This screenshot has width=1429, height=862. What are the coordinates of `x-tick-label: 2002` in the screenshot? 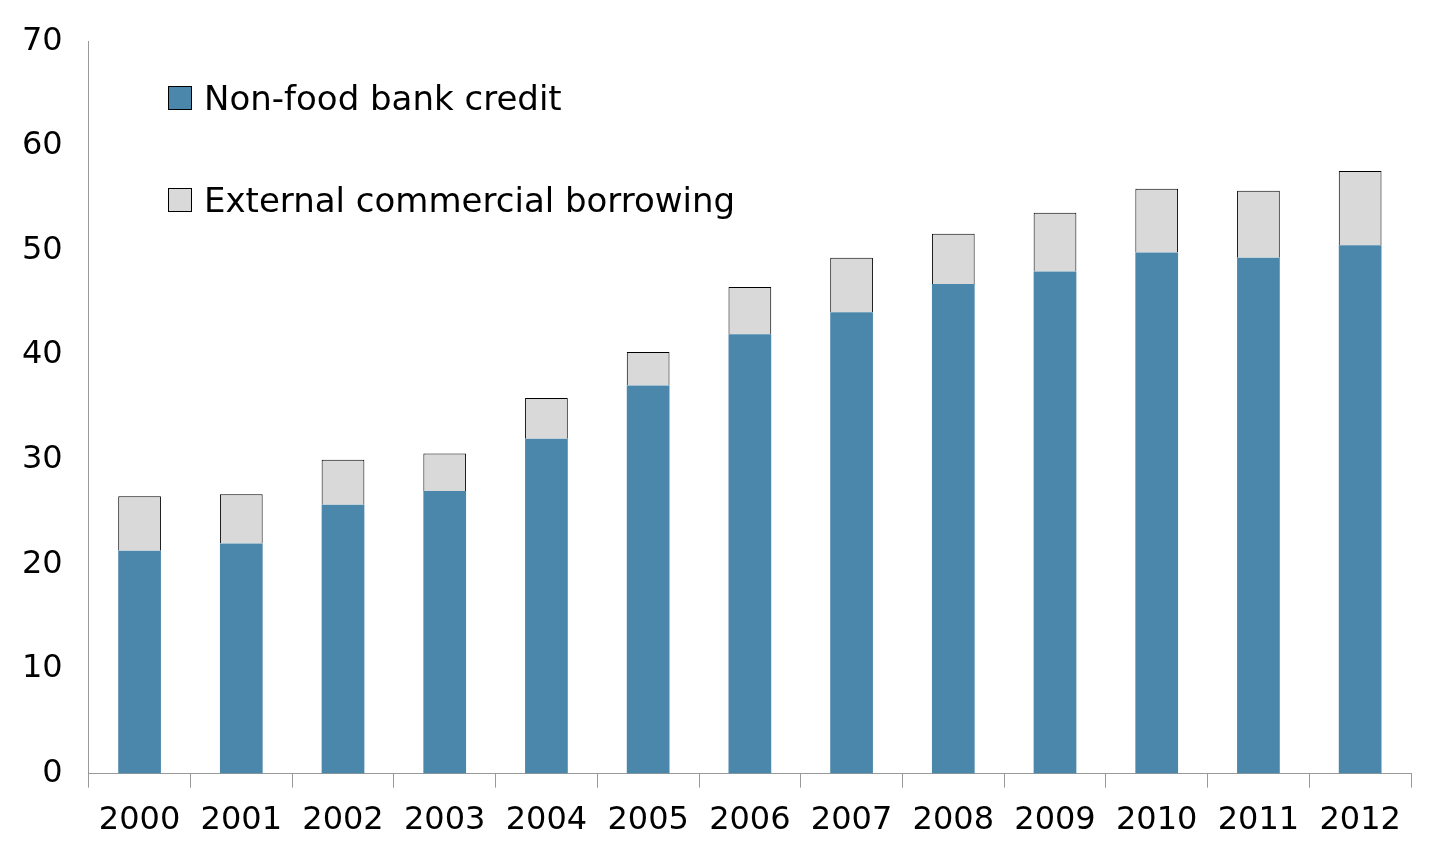 It's located at (343, 818).